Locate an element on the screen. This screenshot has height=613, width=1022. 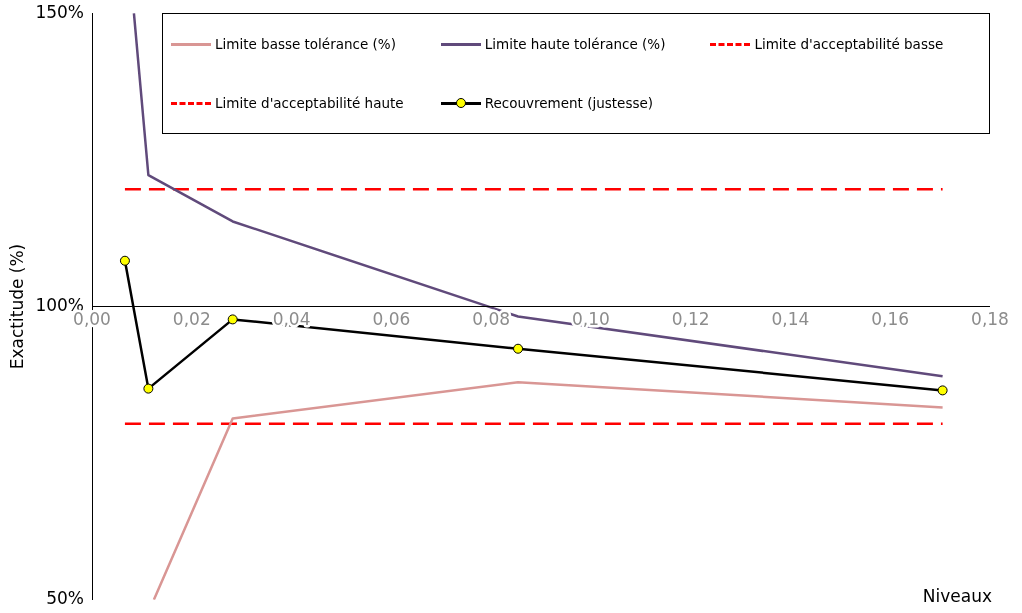
legend-label: Limite d'acceptabilité haute is located at coordinates (309, 103).